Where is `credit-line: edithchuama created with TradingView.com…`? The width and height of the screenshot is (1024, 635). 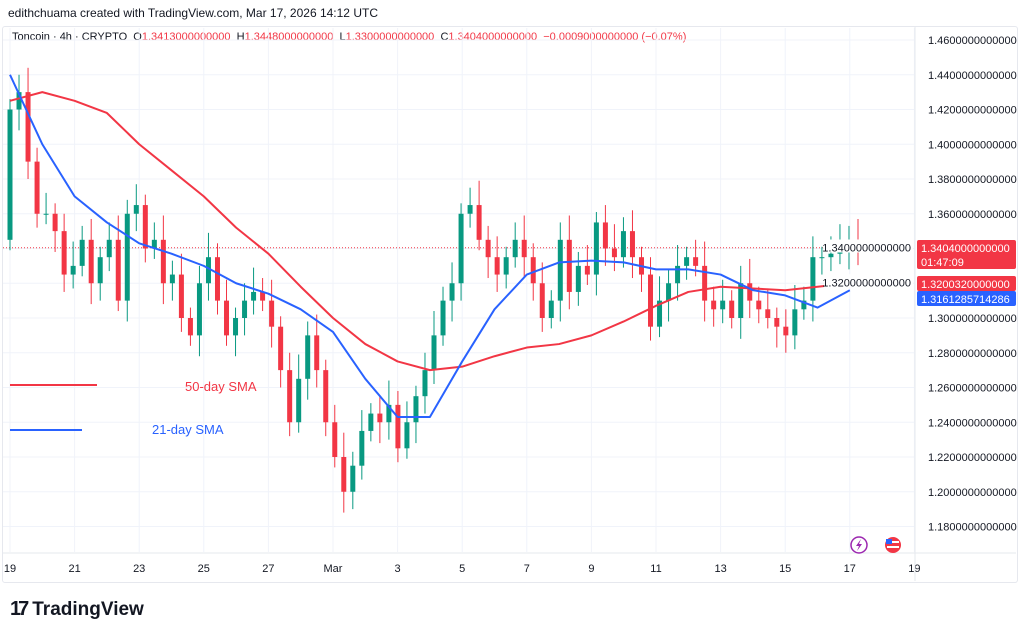 credit-line: edithchuama created with TradingView.com… is located at coordinates (193, 13).